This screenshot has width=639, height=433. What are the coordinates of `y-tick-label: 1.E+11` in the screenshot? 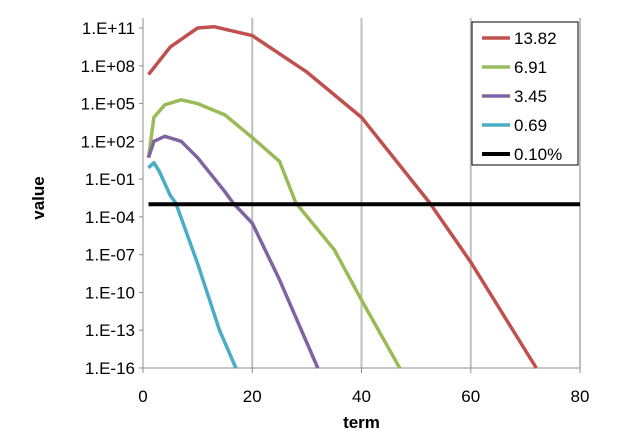 It's located at (108, 28).